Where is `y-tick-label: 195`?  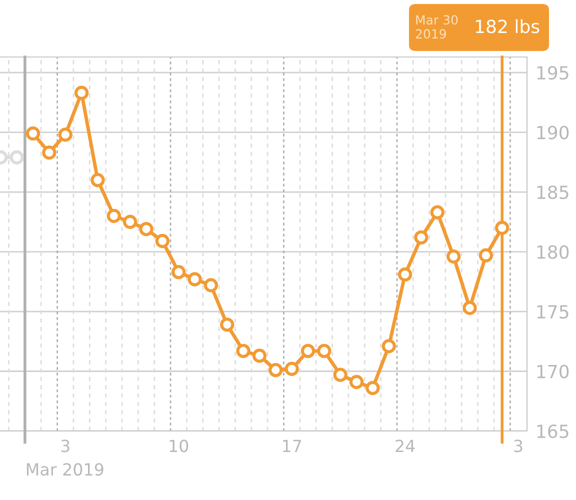 y-tick-label: 195 is located at coordinates (552, 73).